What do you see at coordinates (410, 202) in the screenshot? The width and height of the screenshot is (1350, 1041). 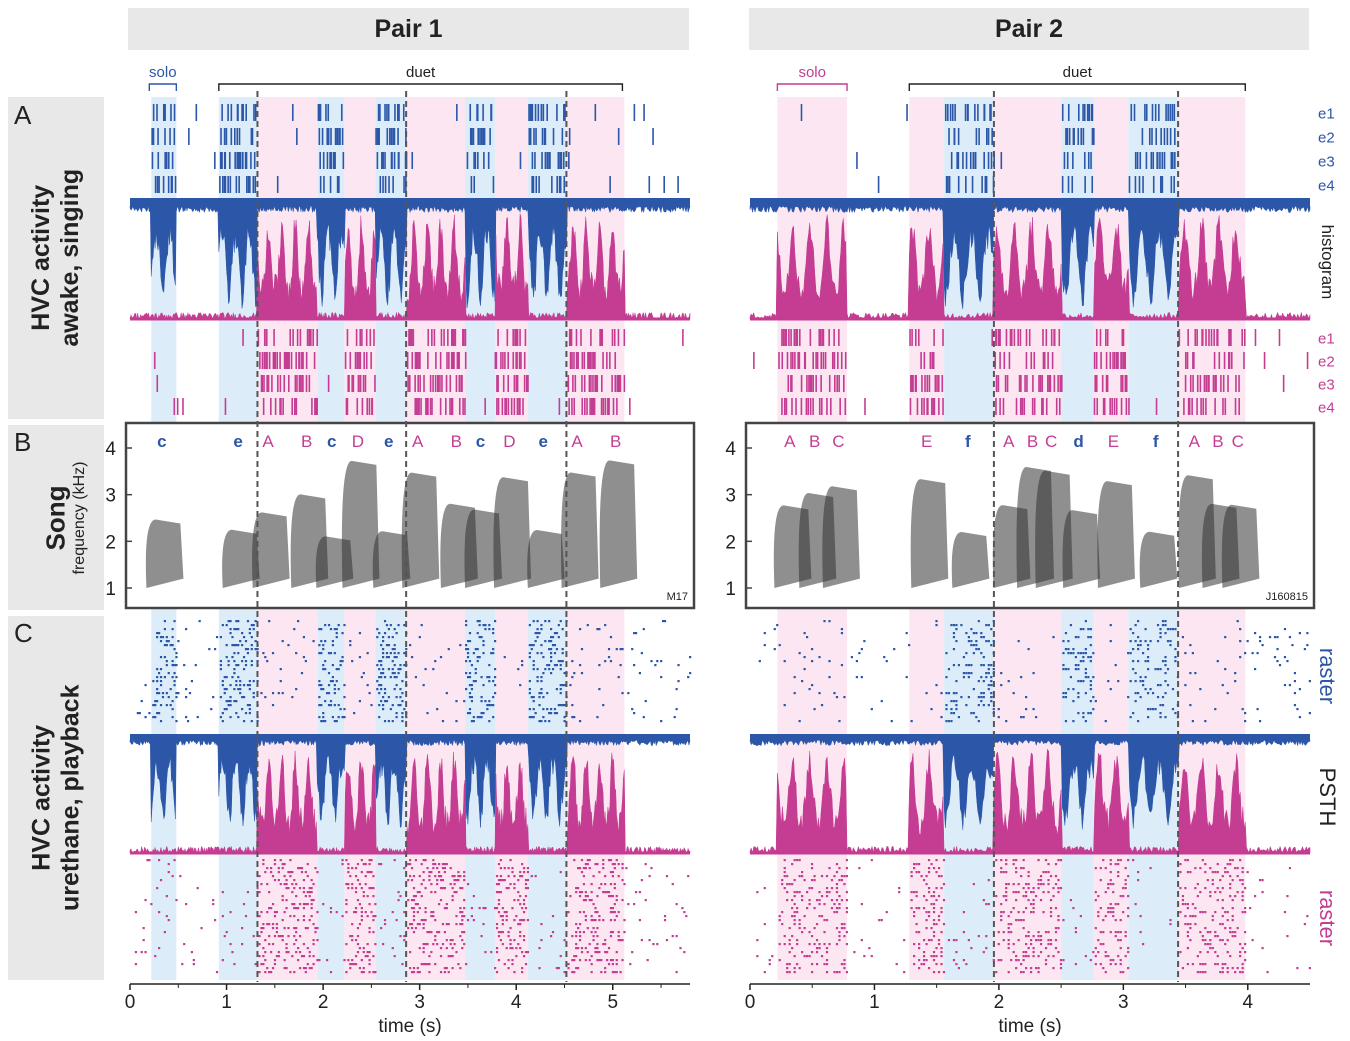 I see `pair1-histogram-male-baseline` at bounding box center [410, 202].